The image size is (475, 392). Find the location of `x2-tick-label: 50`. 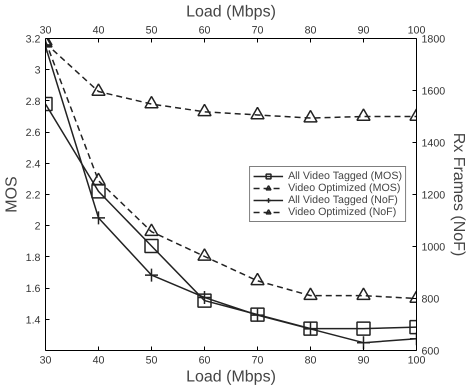

x2-tick-label: 50 is located at coordinates (152, 360).